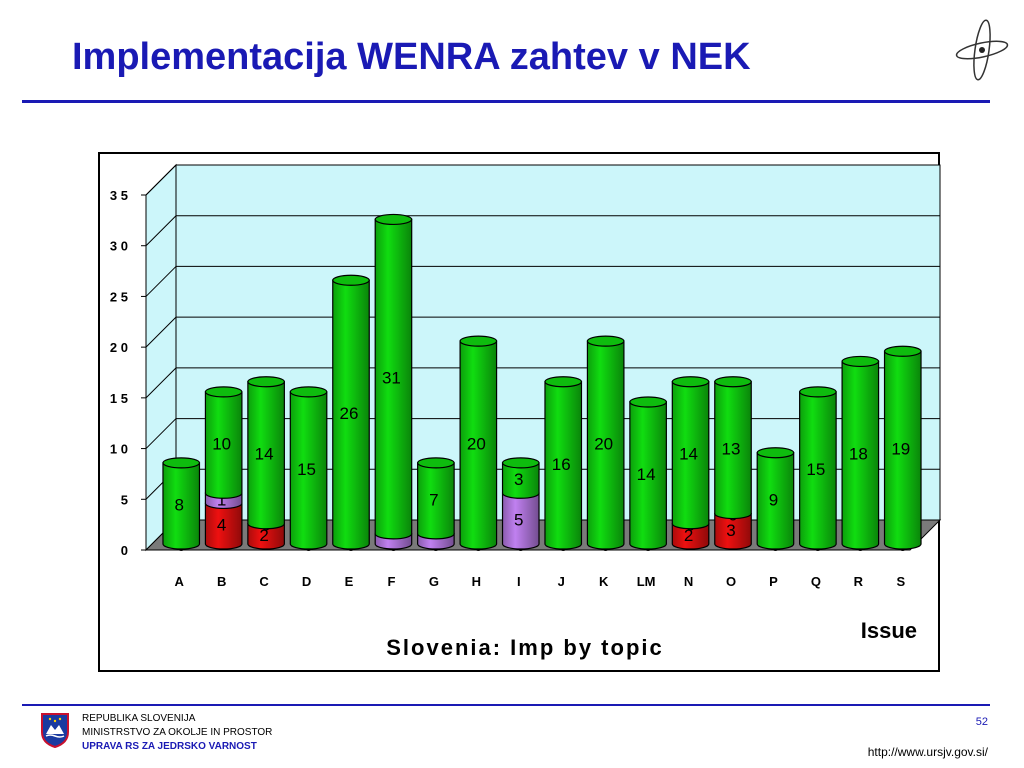 The image size is (1024, 768). I want to click on x-tick-label: H, so click(476, 581).